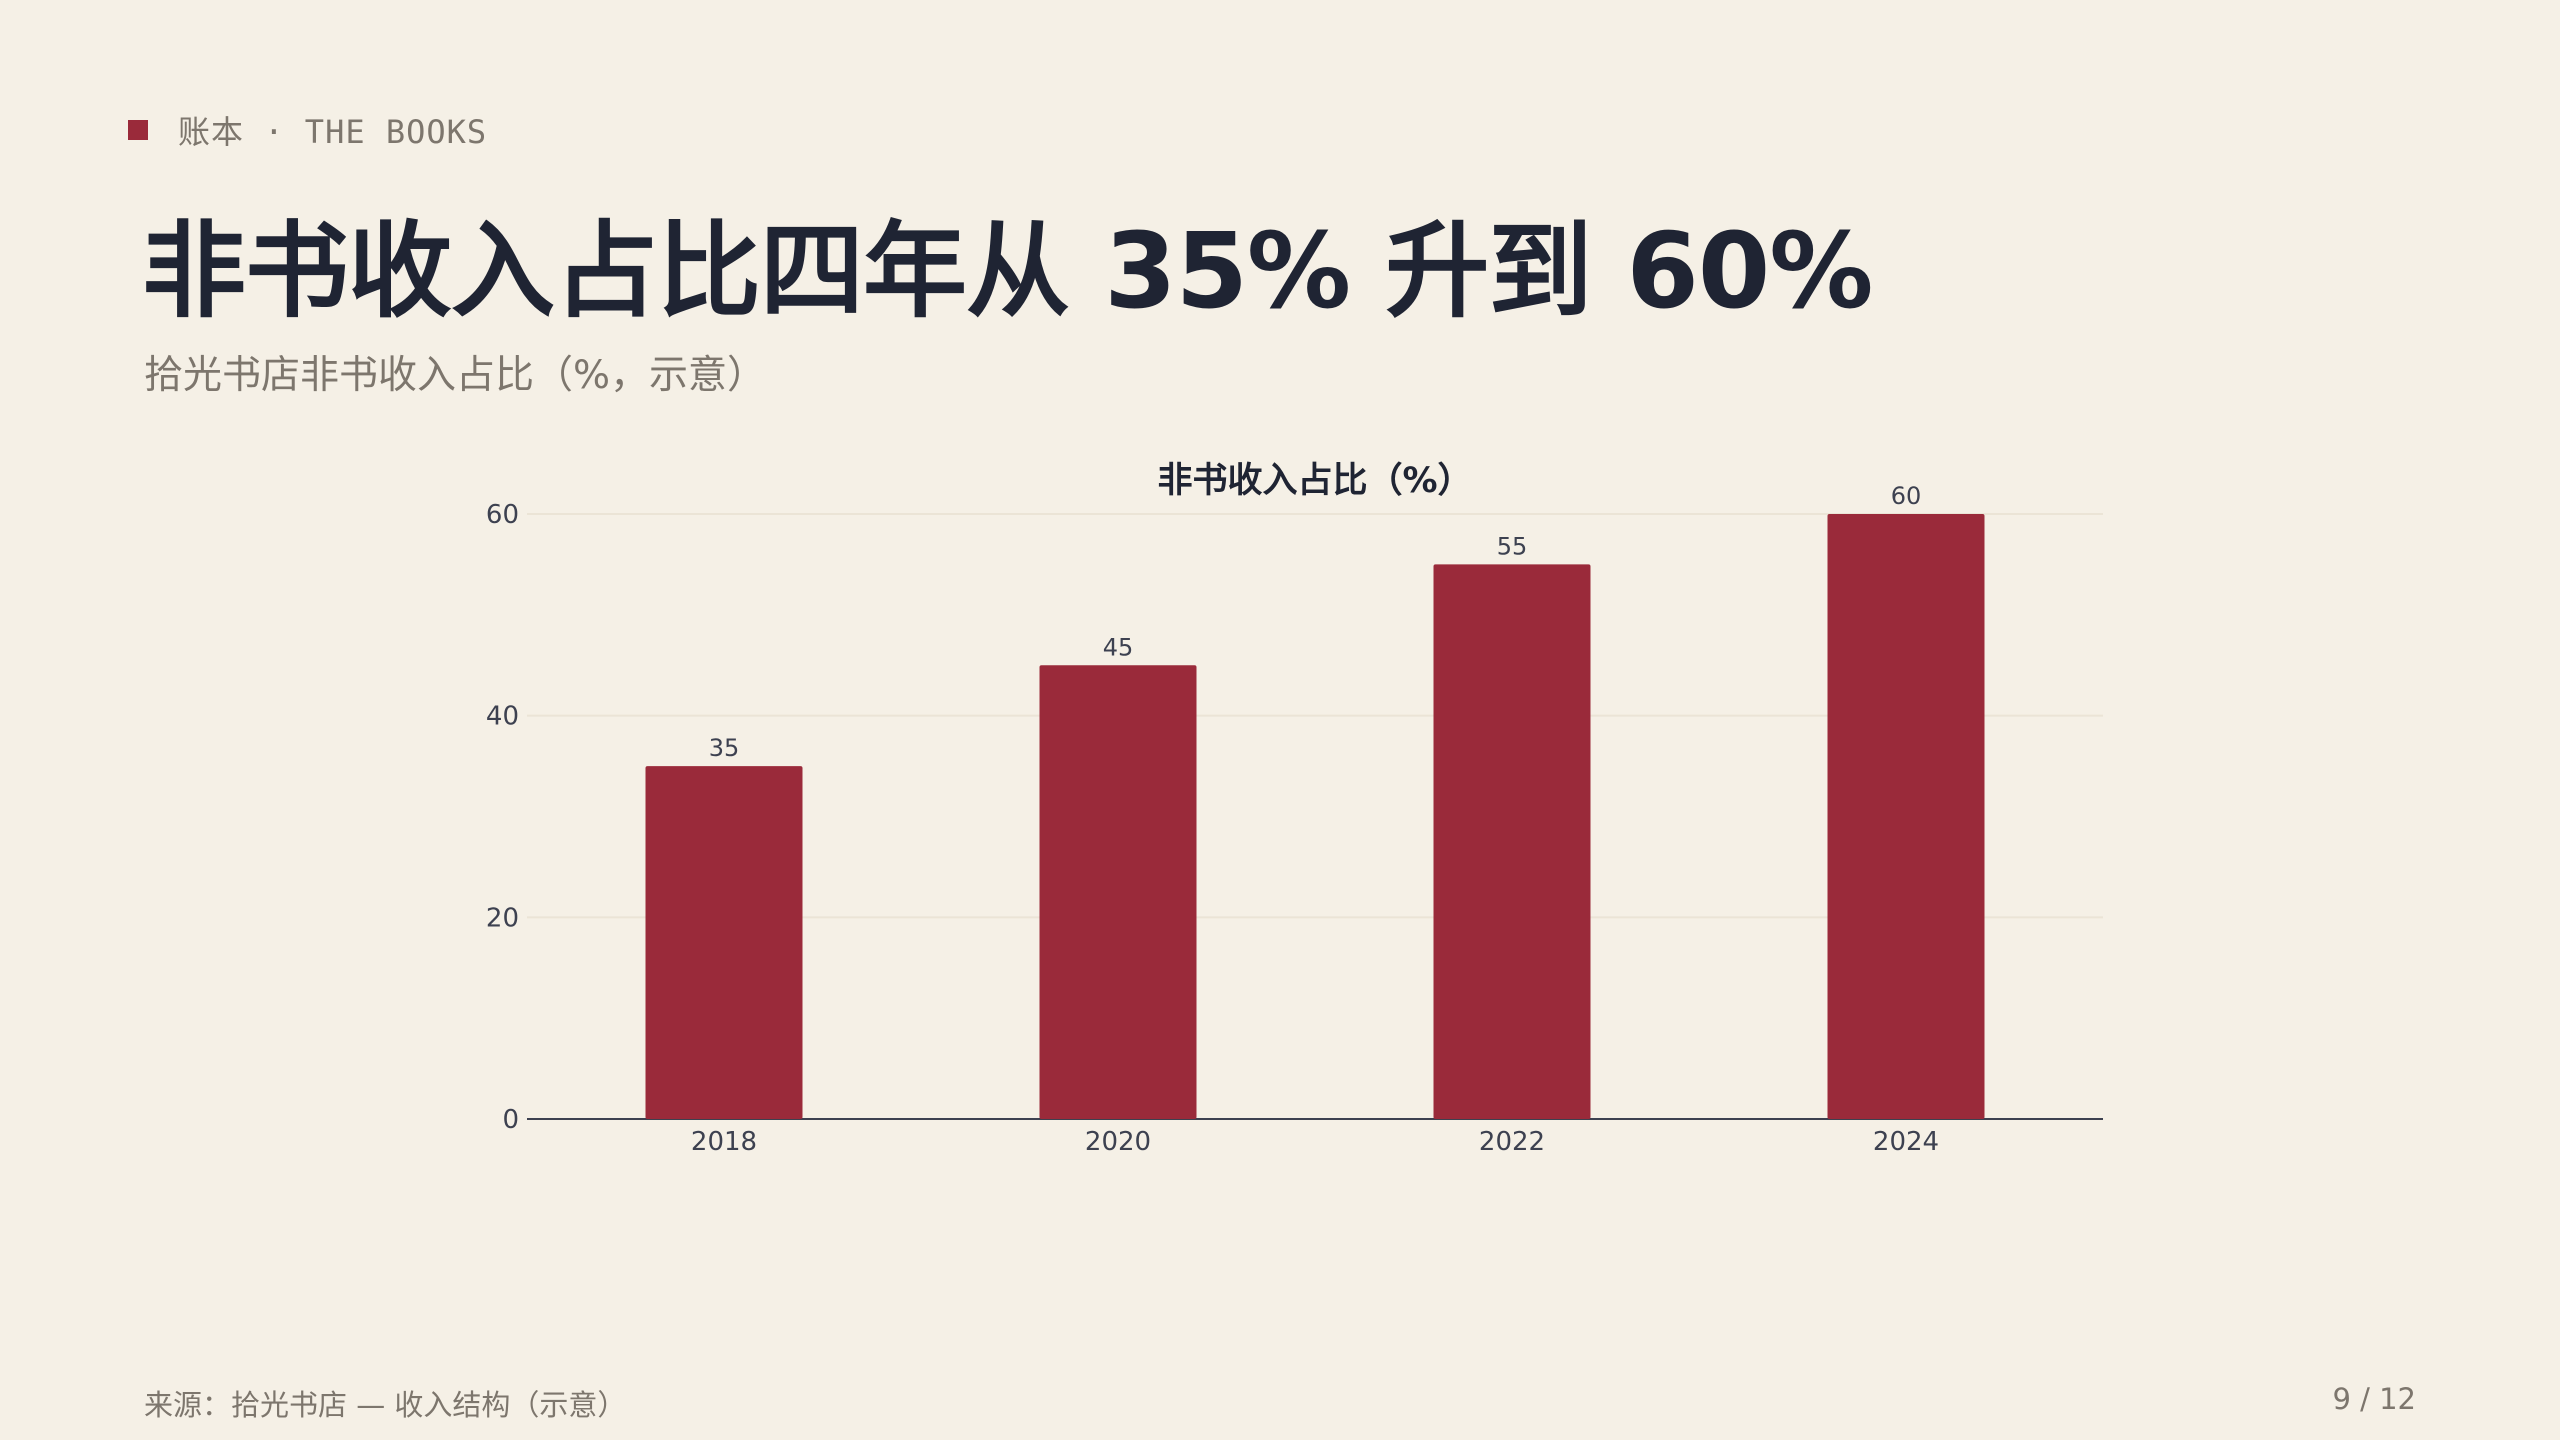 The height and width of the screenshot is (1440, 2560). I want to click on x-tick-label: 2018, so click(724, 1142).